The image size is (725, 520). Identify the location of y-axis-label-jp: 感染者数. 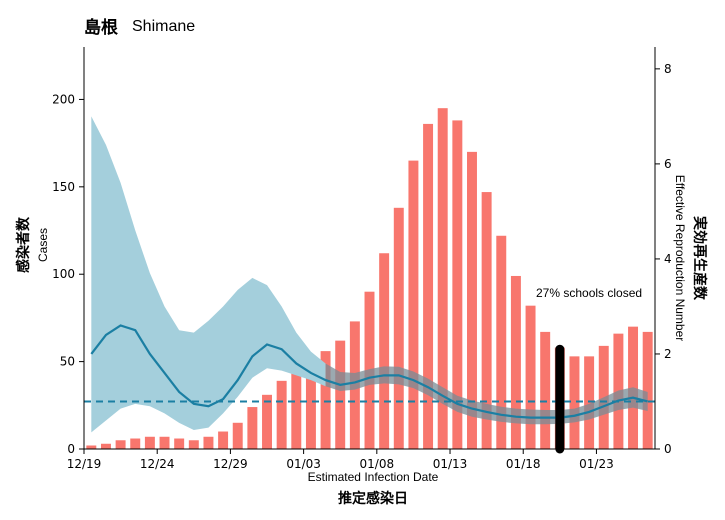
(23, 244).